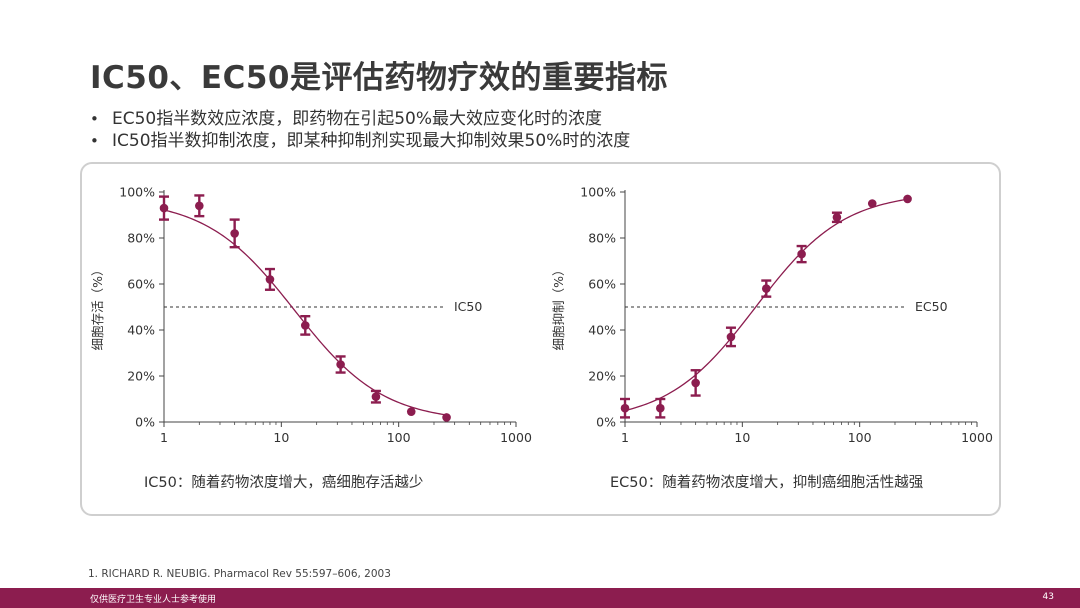 This screenshot has width=1080, height=608. Describe the element at coordinates (284, 483) in the screenshot. I see `ic50-caption: IC50：随着药物浓度增大，癌细胞存活越少` at that location.